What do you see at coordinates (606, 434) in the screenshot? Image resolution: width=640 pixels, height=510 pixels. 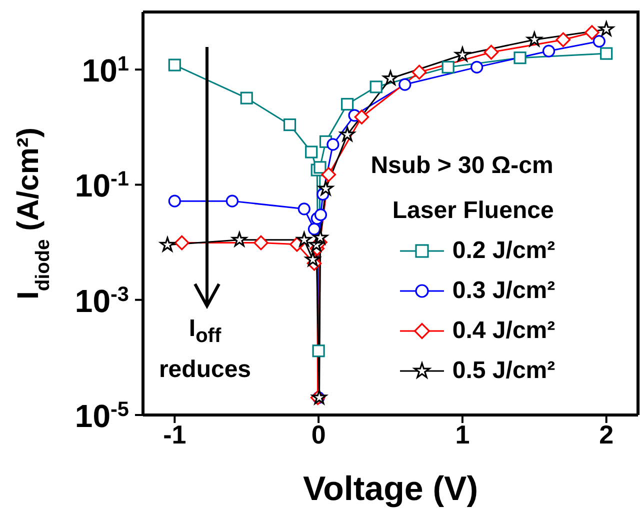 I see `x-tick-label: 2` at bounding box center [606, 434].